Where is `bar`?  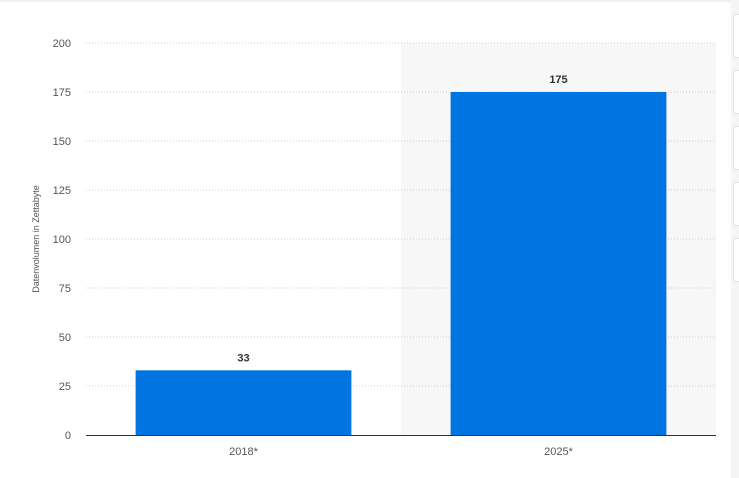 bar is located at coordinates (243, 402).